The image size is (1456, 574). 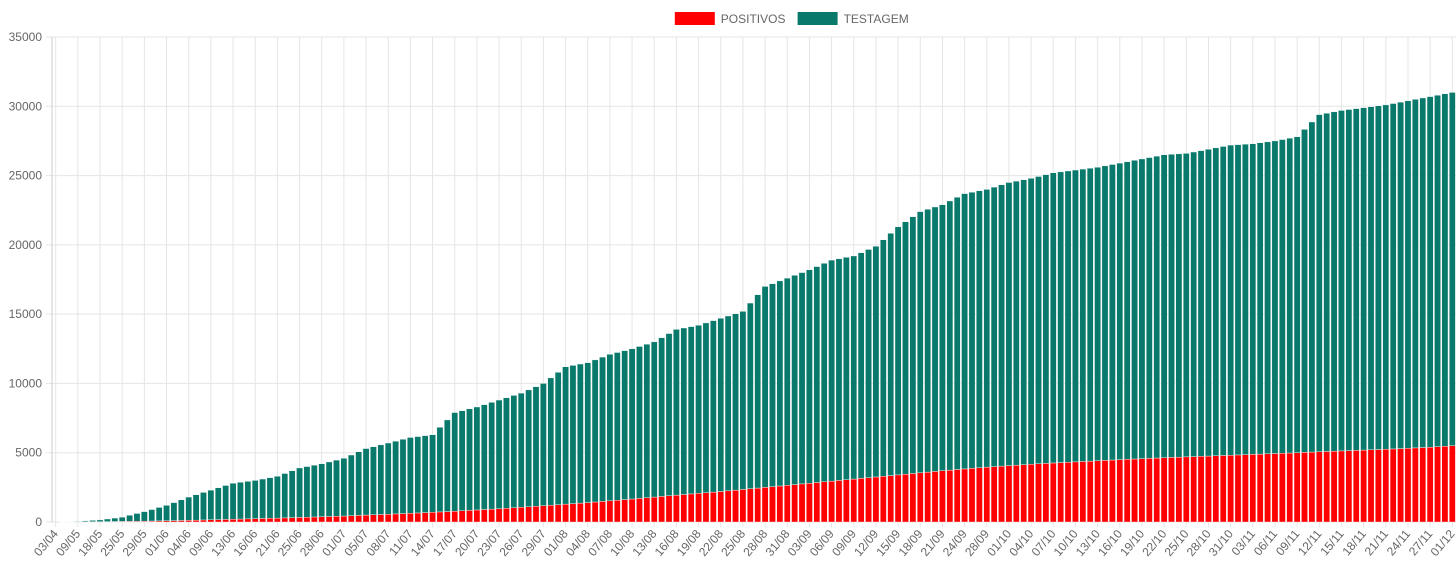 What do you see at coordinates (1244, 543) in the screenshot?
I see `x-tick-label: 03/11` at bounding box center [1244, 543].